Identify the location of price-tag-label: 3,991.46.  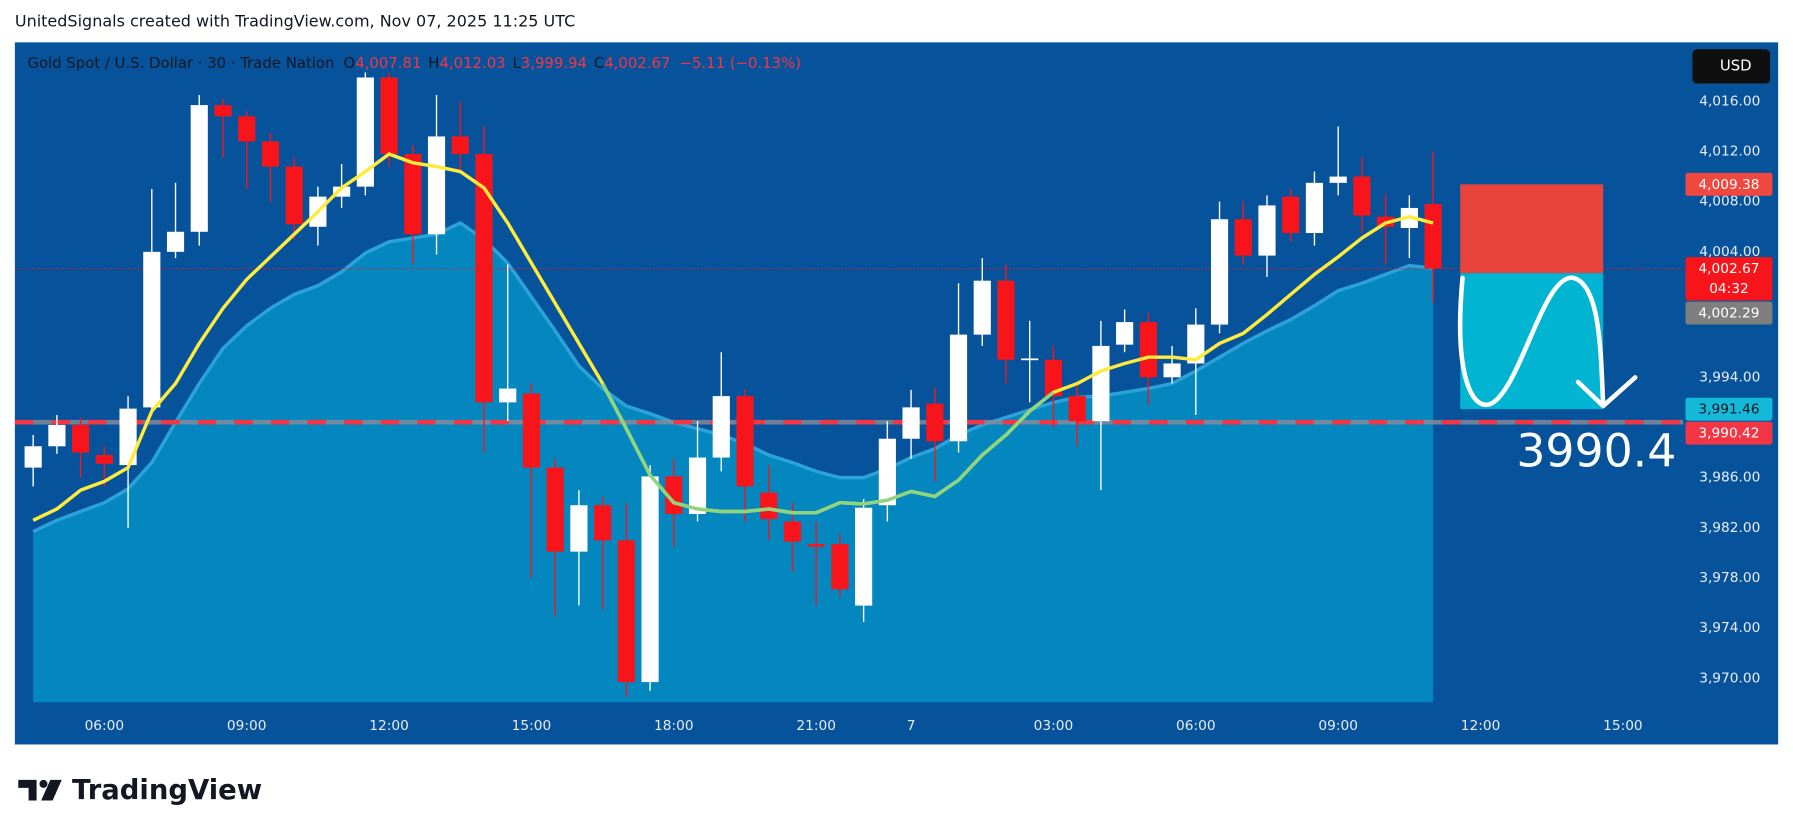
(1728, 410).